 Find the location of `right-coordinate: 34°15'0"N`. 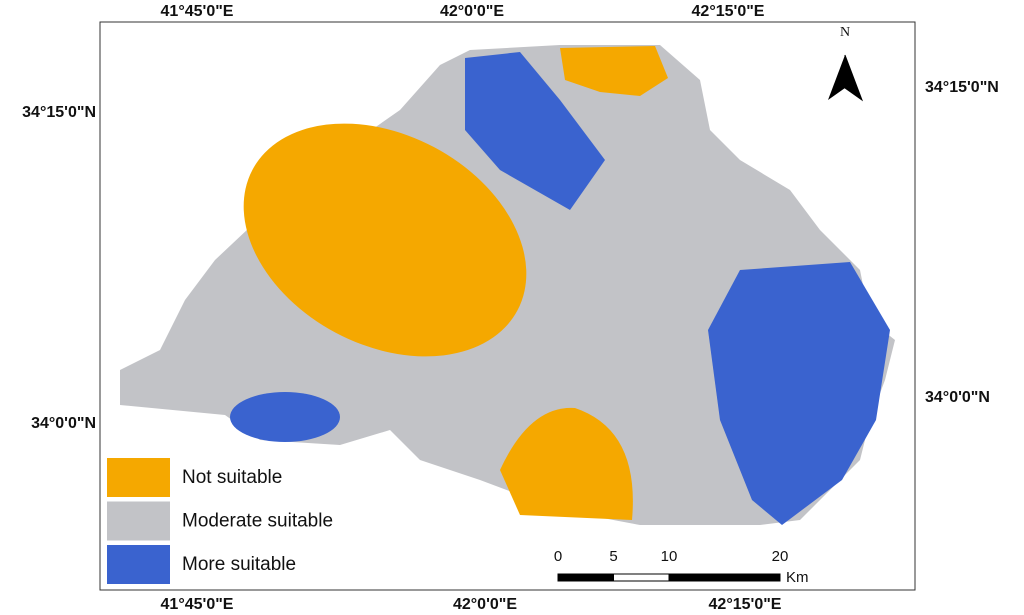

right-coordinate: 34°15'0"N is located at coordinates (962, 87).